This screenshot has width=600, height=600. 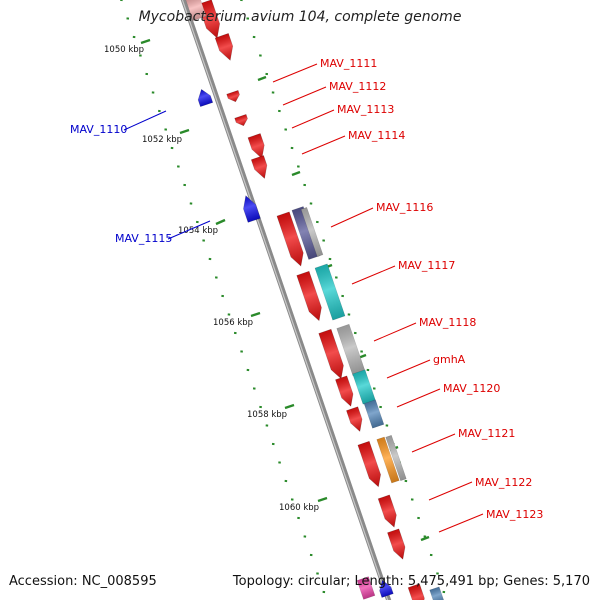 What do you see at coordinates (124, 50) in the screenshot?
I see `scale-label: 1050 kbp` at bounding box center [124, 50].